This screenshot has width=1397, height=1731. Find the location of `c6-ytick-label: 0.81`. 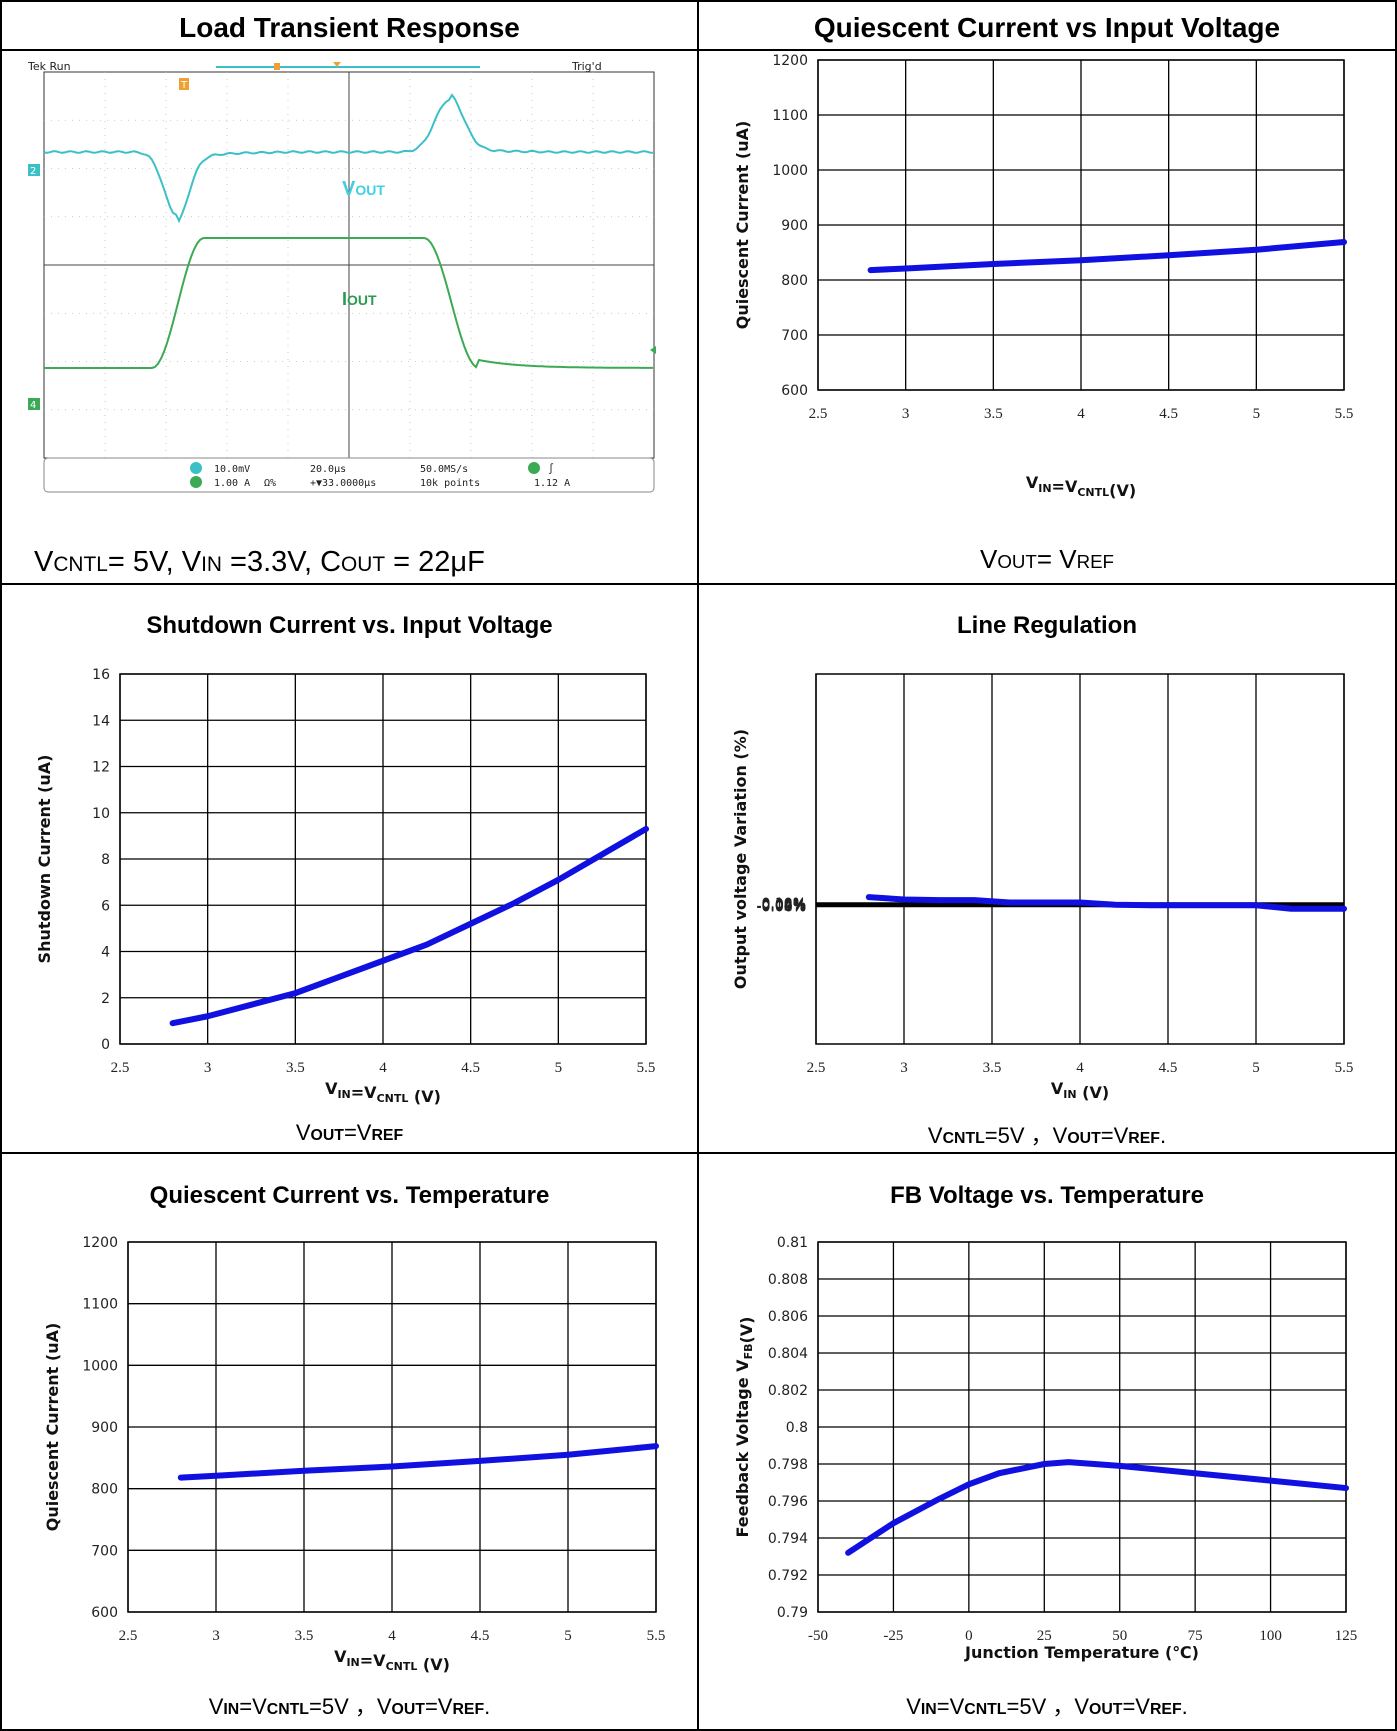

c6-ytick-label: 0.81 is located at coordinates (792, 1243).